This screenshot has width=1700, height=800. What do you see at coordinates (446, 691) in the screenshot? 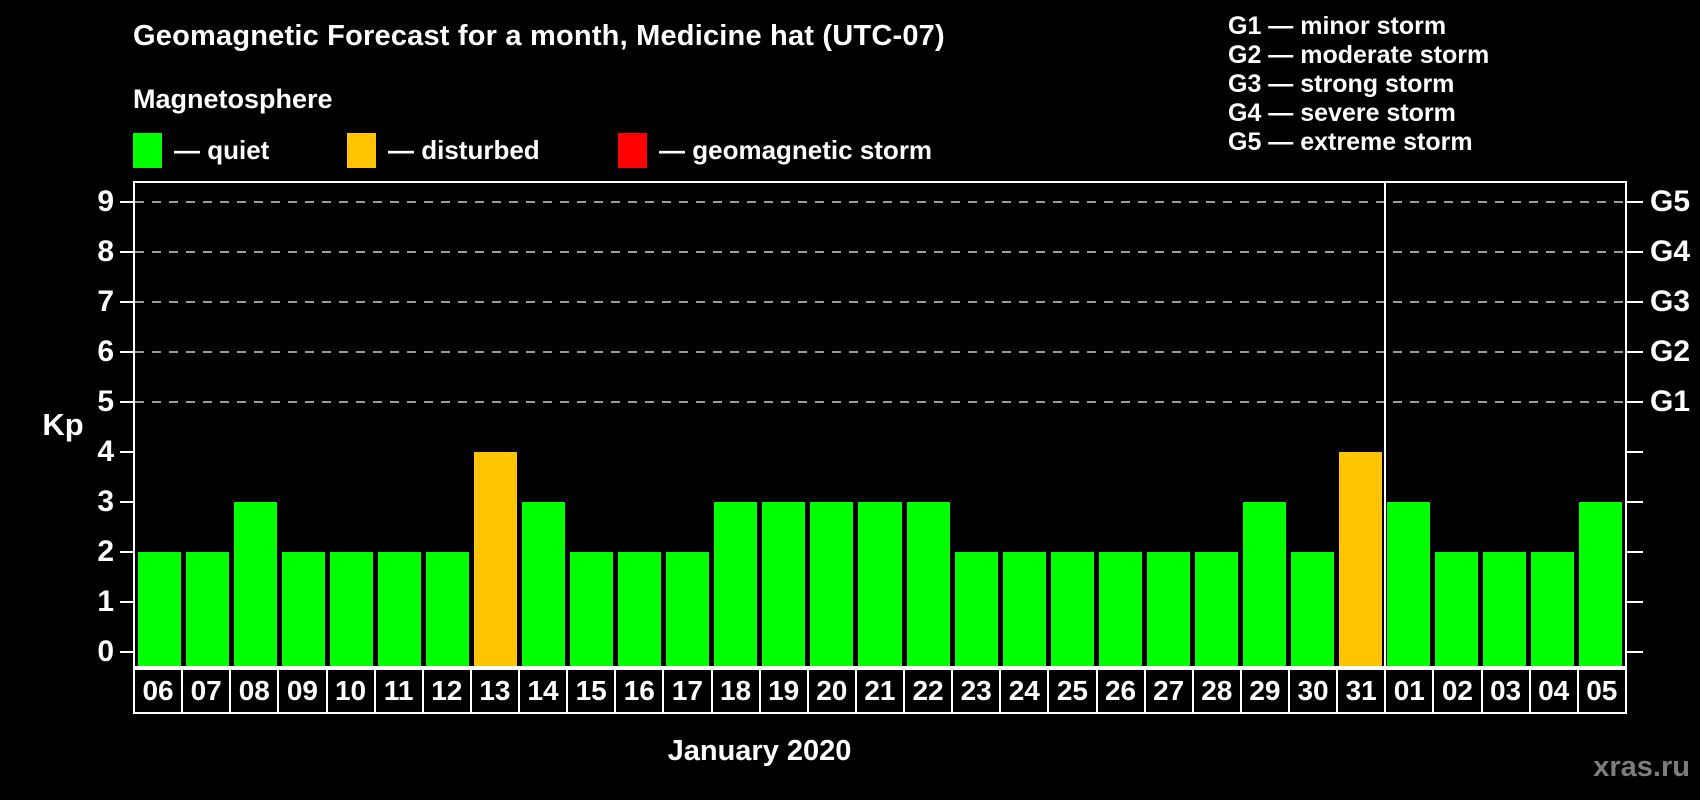
I see `day-label-12: 12` at bounding box center [446, 691].